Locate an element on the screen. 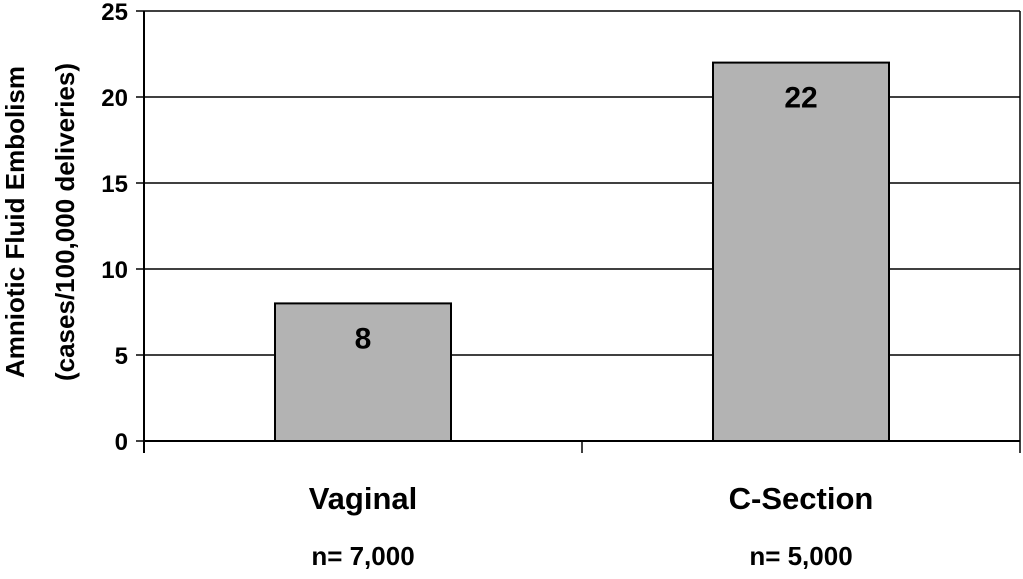 The height and width of the screenshot is (579, 1023). y-axis-label-line-2: (cases/100,000 deliveries) is located at coordinates (65, 222).